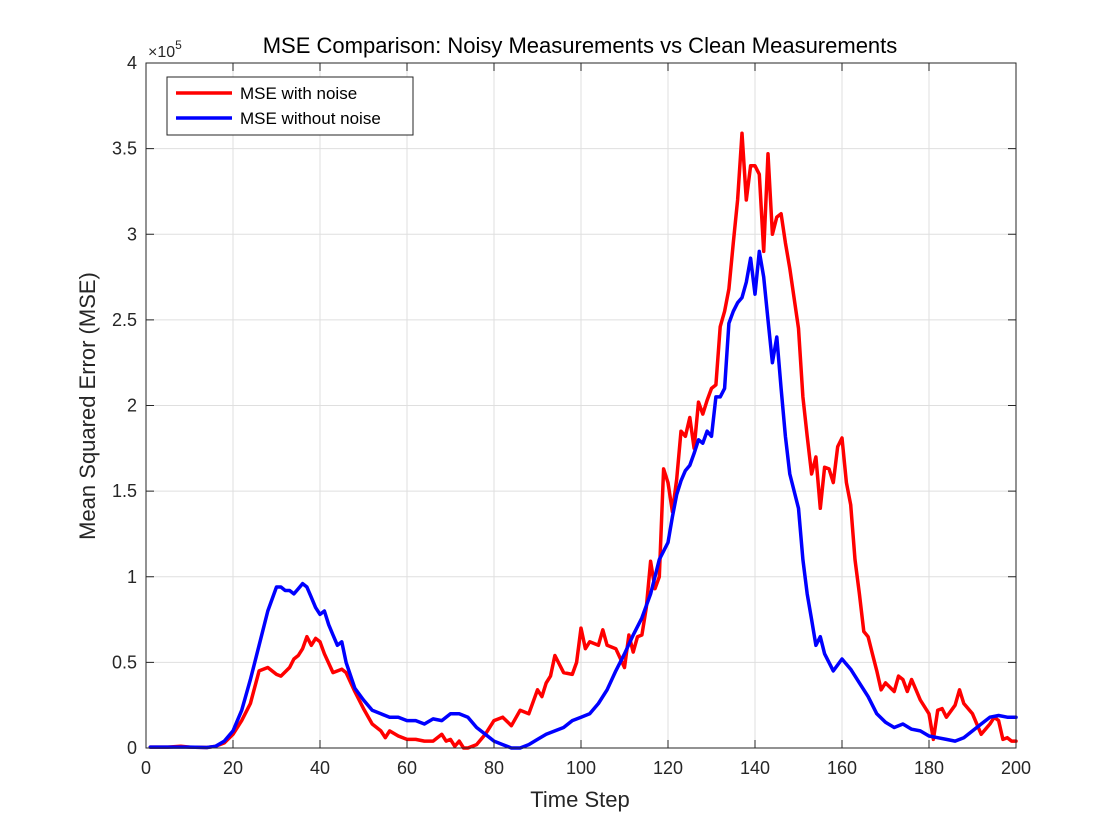 This screenshot has width=1120, height=840. I want to click on x-tick-label: 160, so click(842, 768).